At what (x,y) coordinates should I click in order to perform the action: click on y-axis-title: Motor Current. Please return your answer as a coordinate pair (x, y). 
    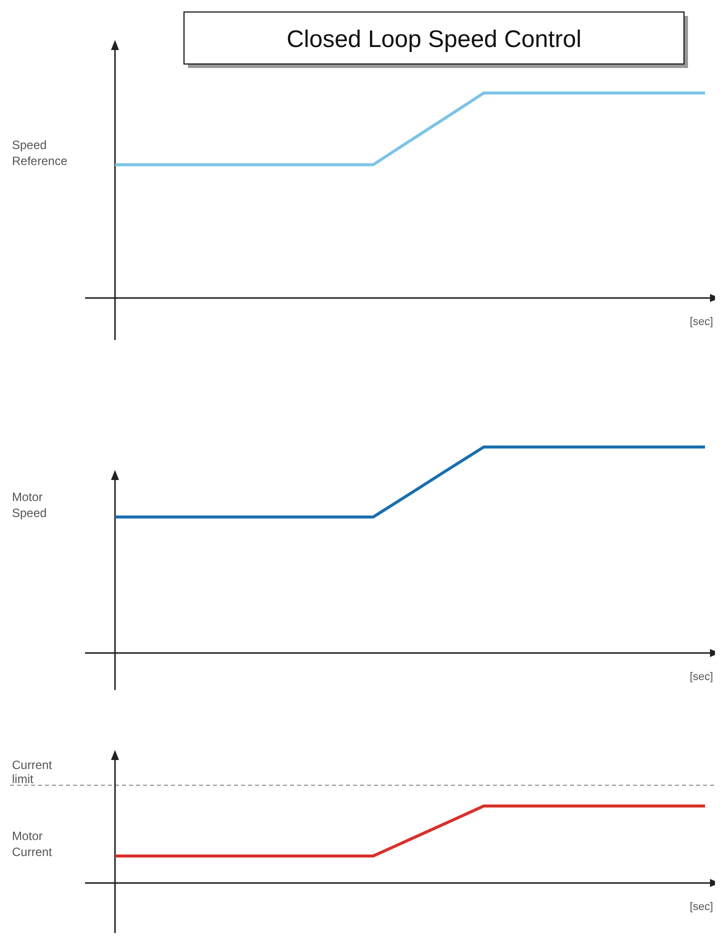
    Looking at the image, I should click on (32, 844).